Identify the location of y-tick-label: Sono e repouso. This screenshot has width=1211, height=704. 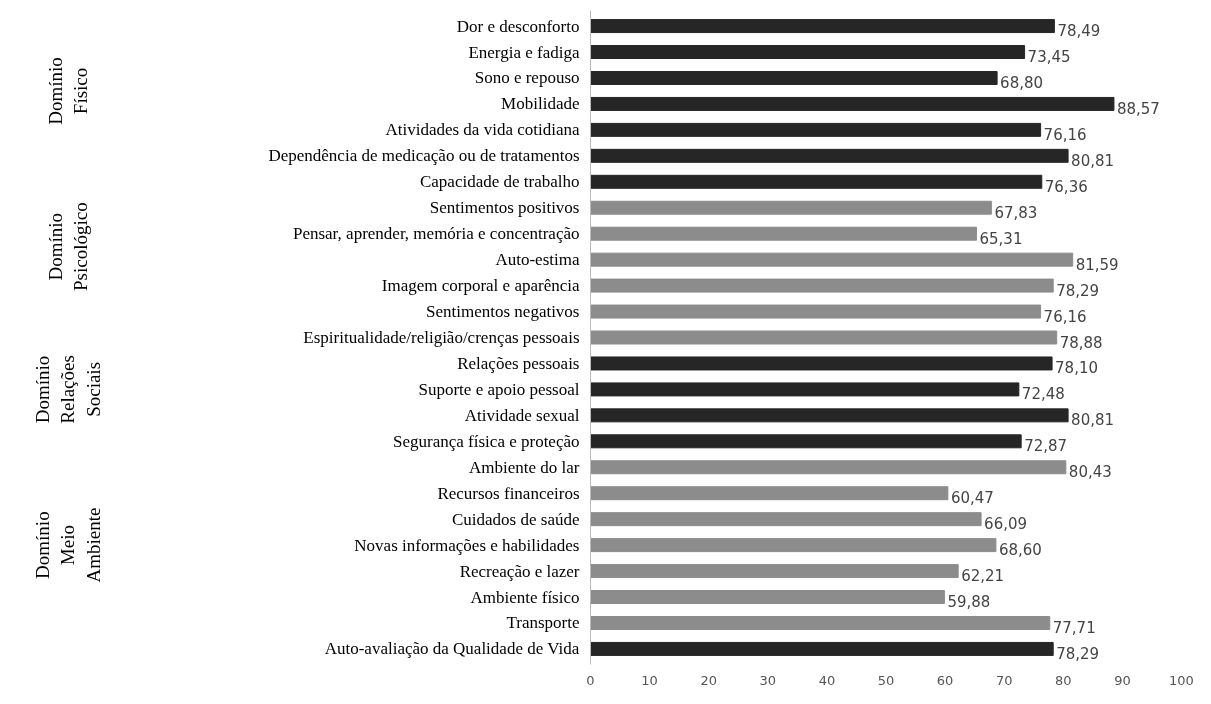
(527, 78).